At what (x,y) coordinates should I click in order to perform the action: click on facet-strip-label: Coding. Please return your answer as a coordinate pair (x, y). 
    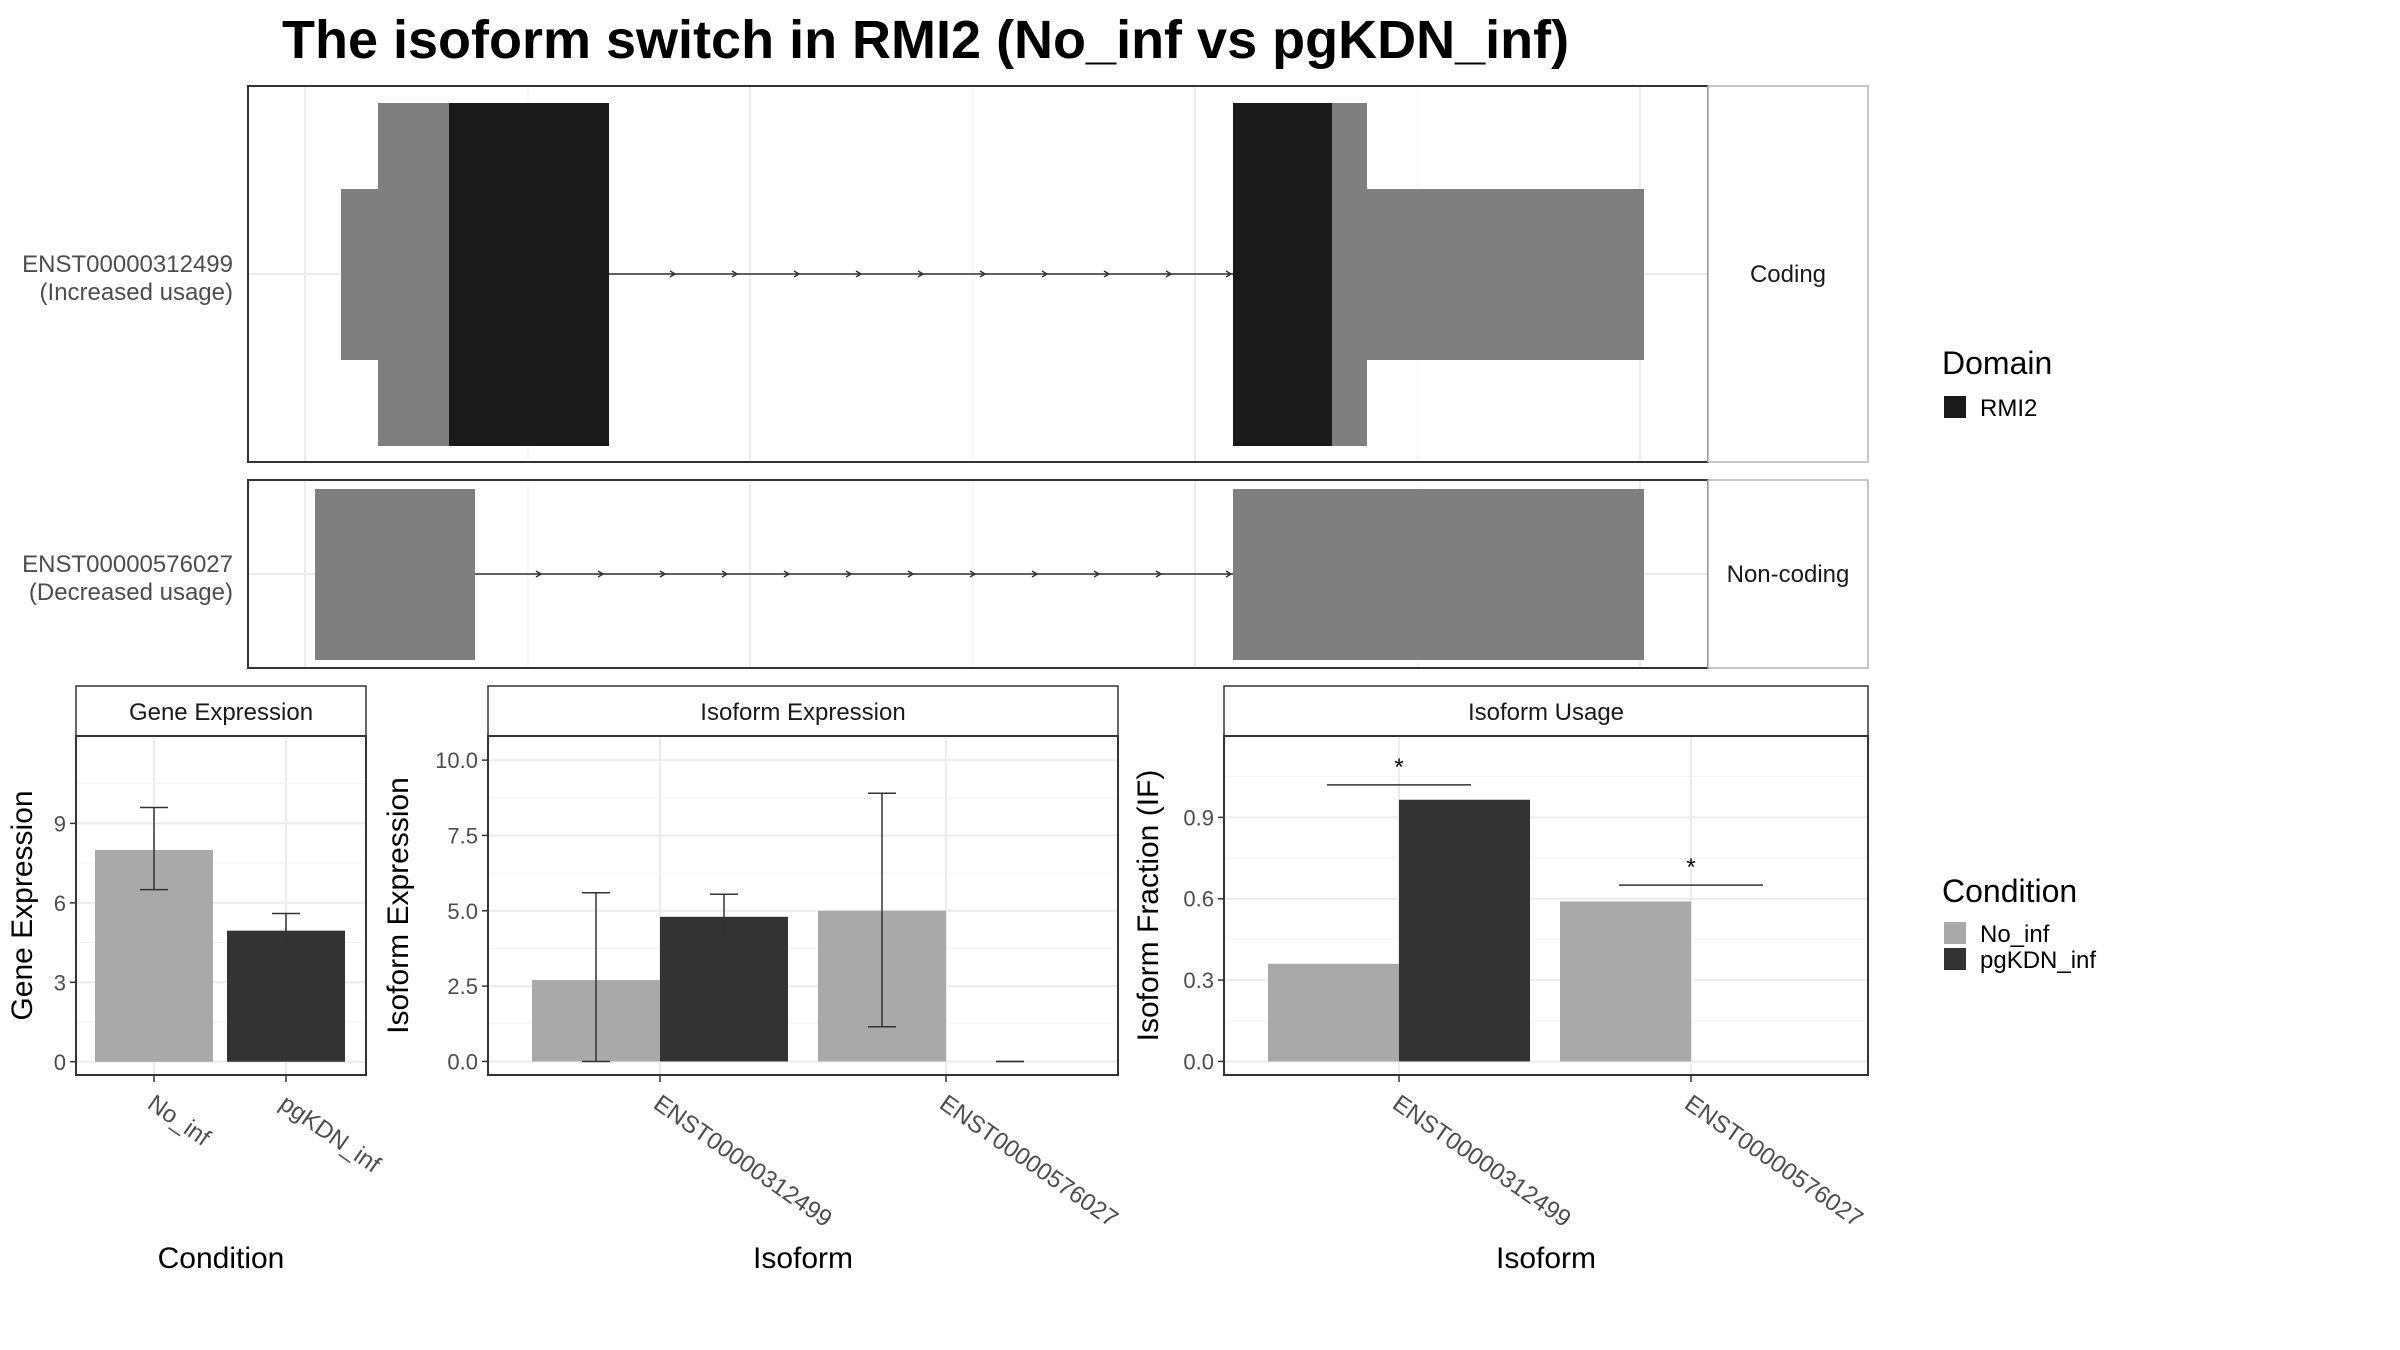
    Looking at the image, I should click on (1788, 274).